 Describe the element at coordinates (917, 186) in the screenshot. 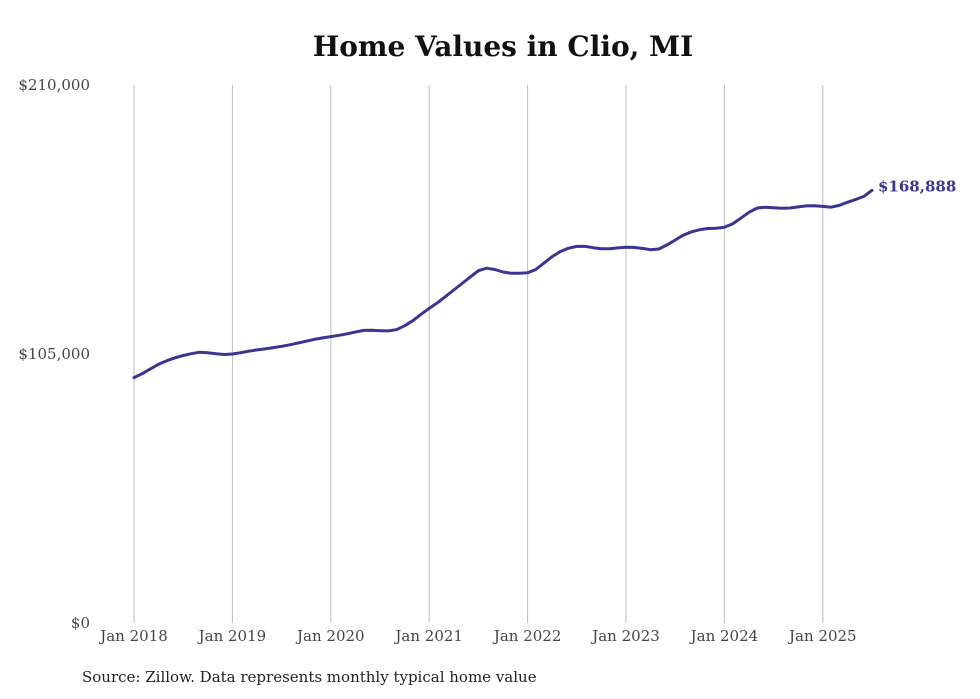

I see `end-value-label: $168,888` at that location.